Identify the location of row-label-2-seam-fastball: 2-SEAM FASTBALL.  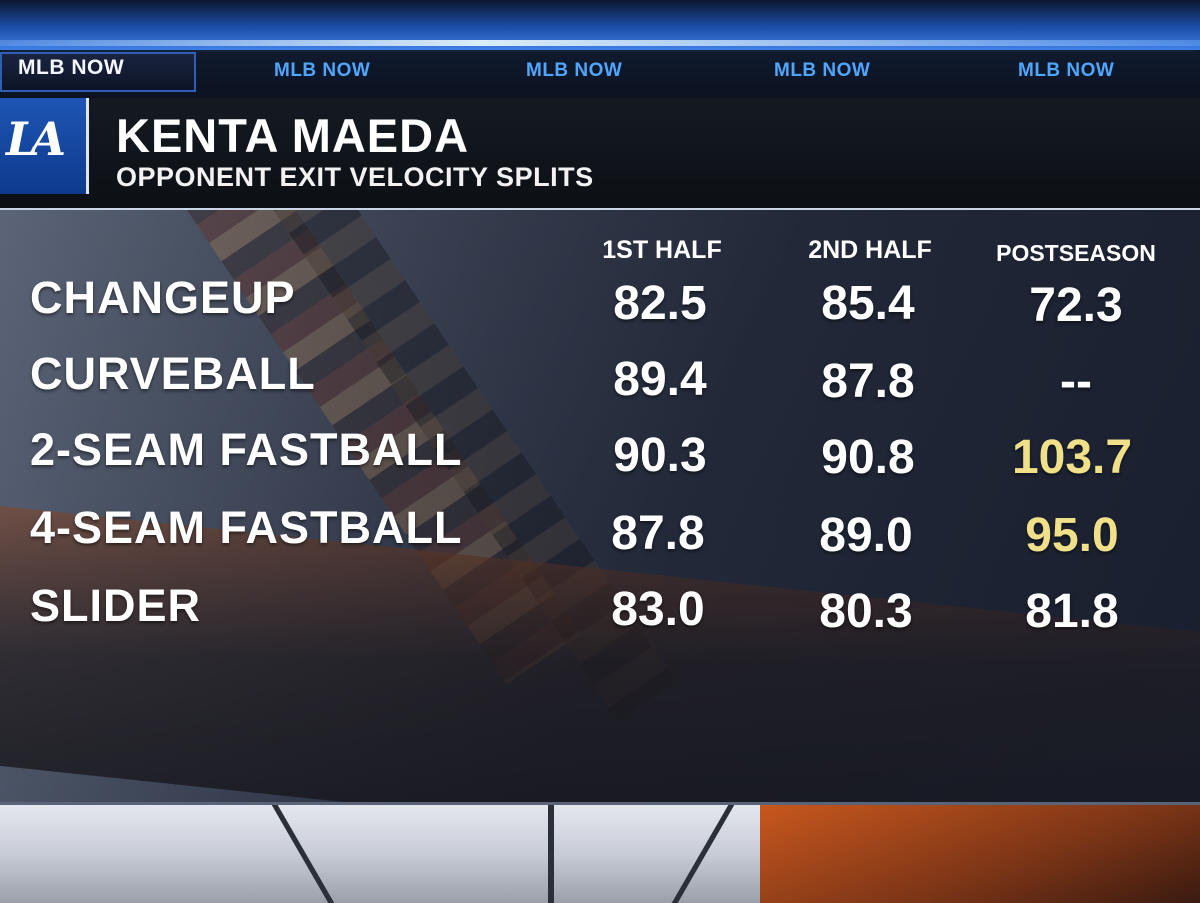
(246, 449).